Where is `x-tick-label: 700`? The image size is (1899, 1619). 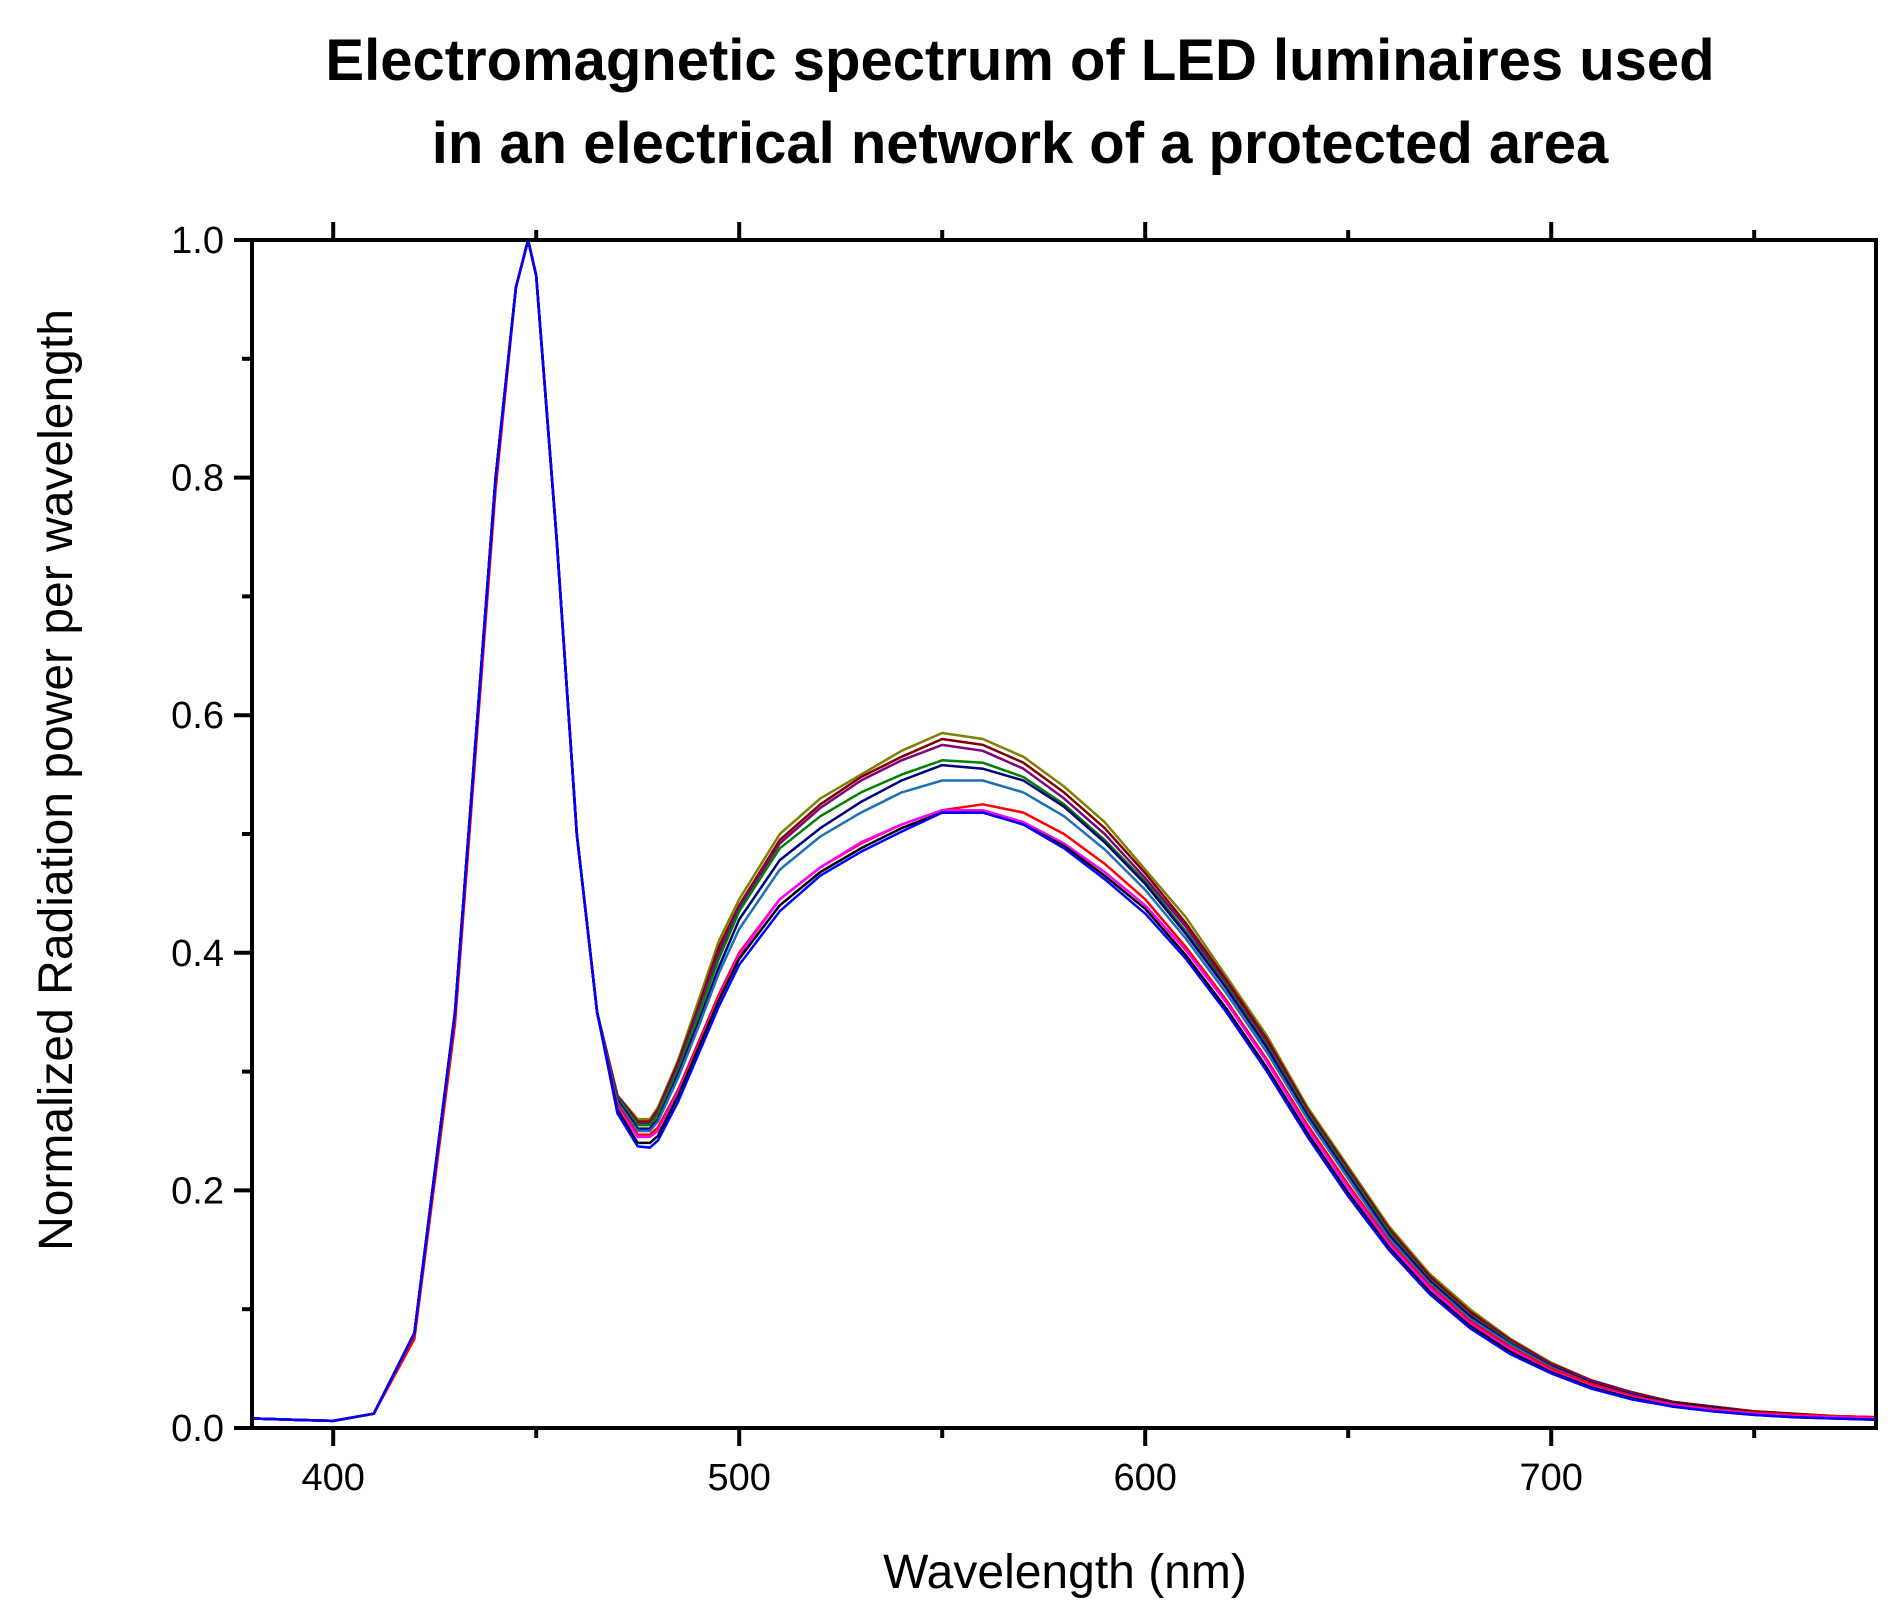
x-tick-label: 700 is located at coordinates (1550, 1478).